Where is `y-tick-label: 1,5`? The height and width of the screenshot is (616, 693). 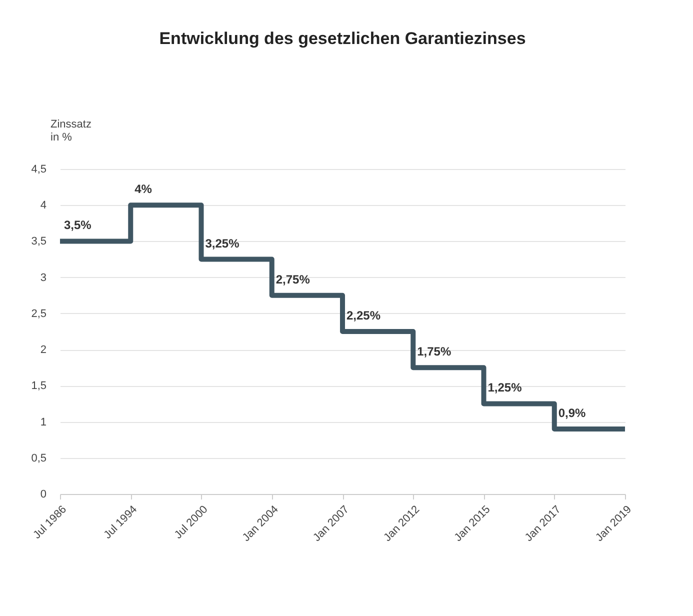
y-tick-label: 1,5 is located at coordinates (38, 386).